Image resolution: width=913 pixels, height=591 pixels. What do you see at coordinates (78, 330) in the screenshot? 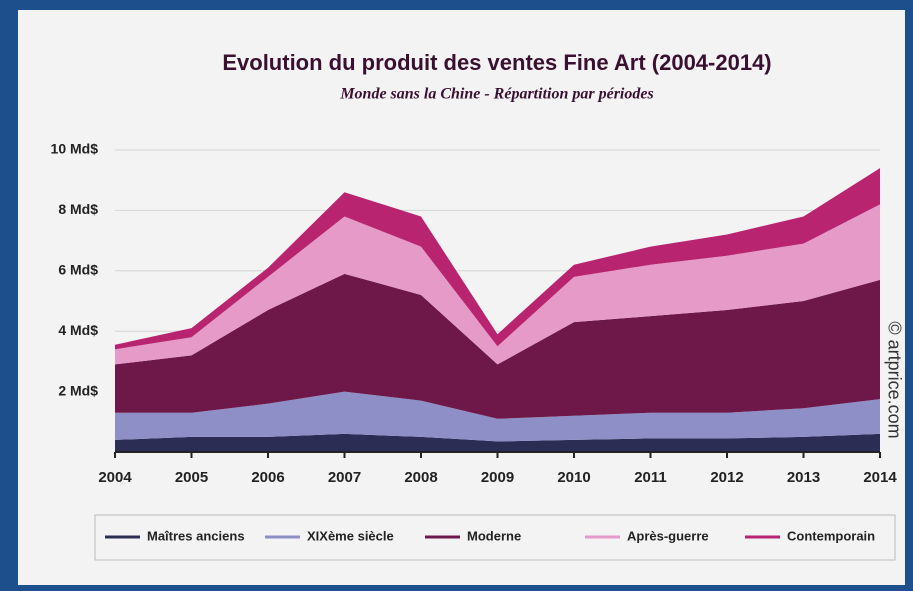
I see `y-tick-label: 4 Md$` at bounding box center [78, 330].